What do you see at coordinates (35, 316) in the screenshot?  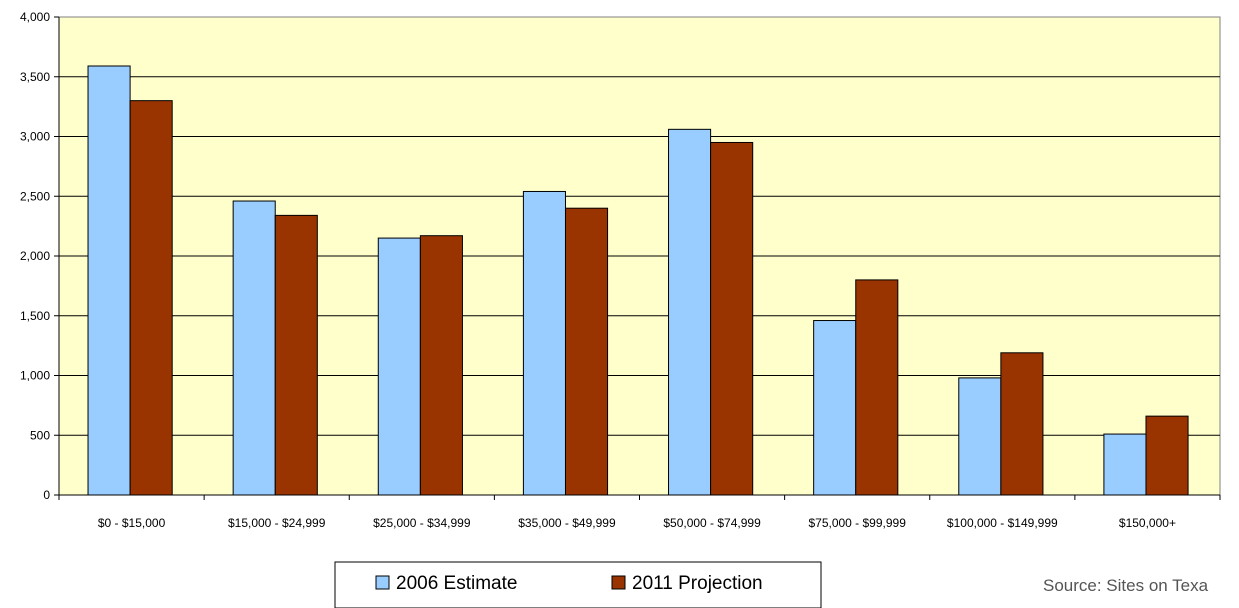 I see `y-tick-label: 1,500` at bounding box center [35, 316].